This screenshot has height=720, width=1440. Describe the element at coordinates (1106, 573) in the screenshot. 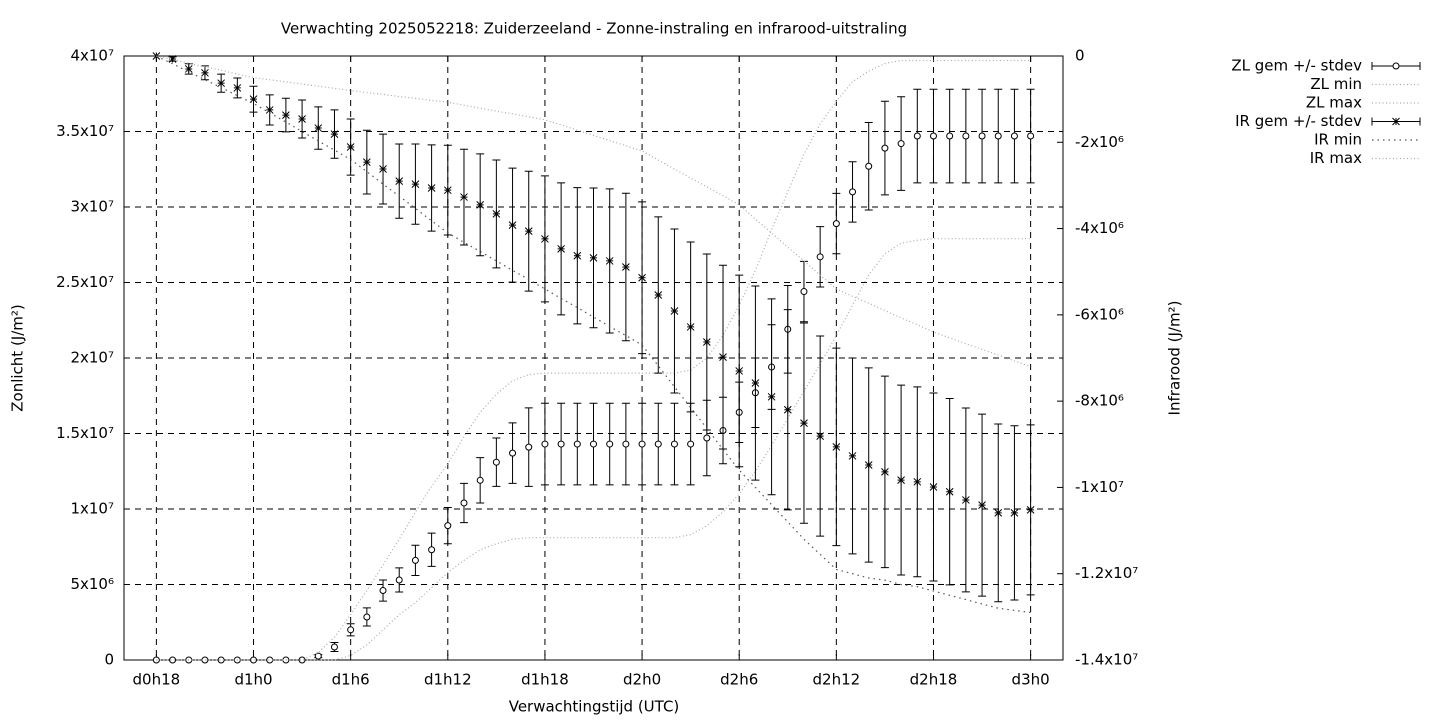

I see `y2-tick-label: -1.2x10⁷` at that location.